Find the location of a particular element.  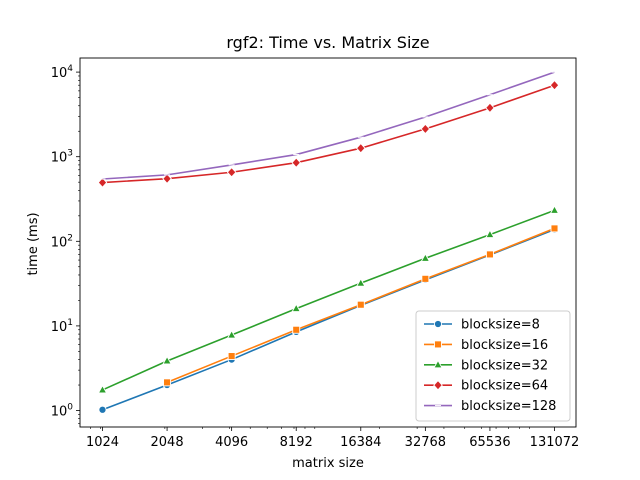

legend-item: blocksize=64 is located at coordinates (486, 386).